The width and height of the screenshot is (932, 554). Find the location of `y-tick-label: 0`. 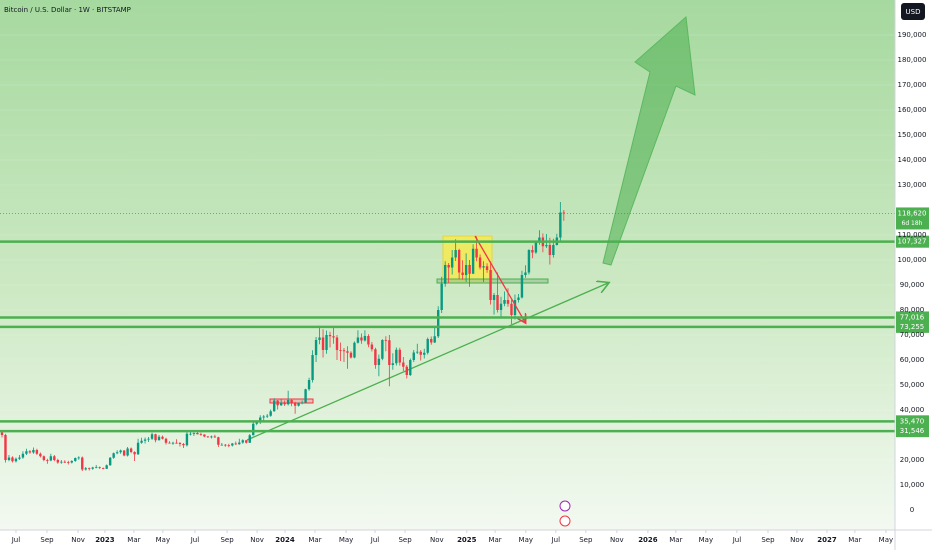

y-tick-label: 0 is located at coordinates (912, 510).